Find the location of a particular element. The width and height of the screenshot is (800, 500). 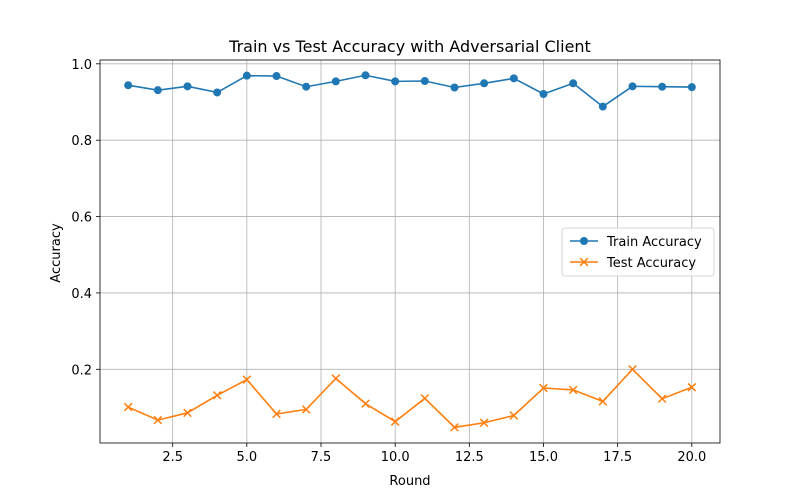

x-tick-label: 20.0 is located at coordinates (691, 457).